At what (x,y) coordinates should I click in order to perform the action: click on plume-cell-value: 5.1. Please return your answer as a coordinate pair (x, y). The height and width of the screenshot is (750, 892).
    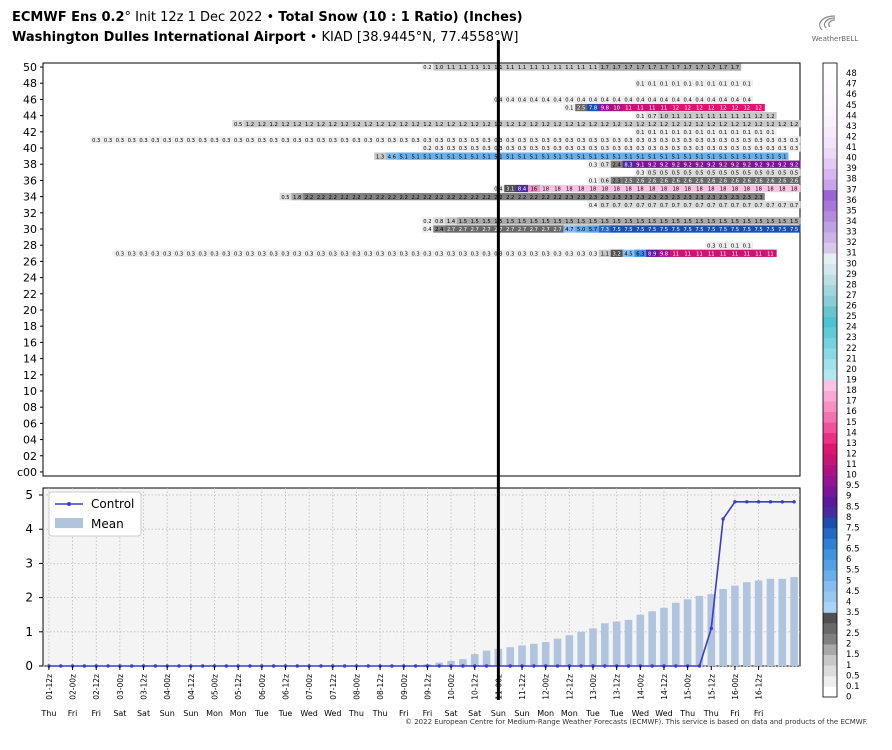
    Looking at the image, I should click on (640, 157).